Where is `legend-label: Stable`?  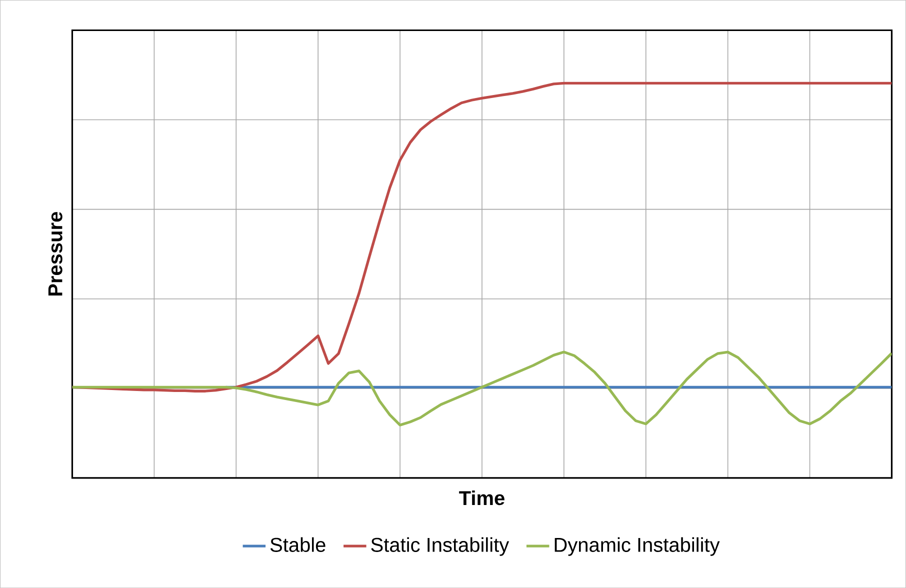
legend-label: Stable is located at coordinates (298, 544).